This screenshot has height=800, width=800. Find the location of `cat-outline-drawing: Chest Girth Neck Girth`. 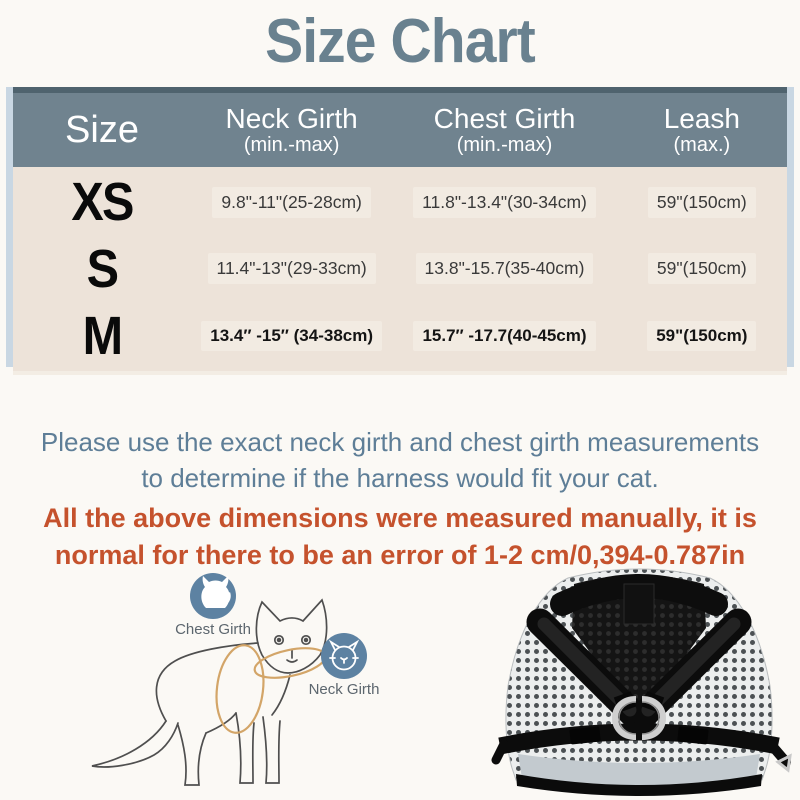

cat-outline-drawing: Chest Girth Neck Girth is located at coordinates (235, 679).